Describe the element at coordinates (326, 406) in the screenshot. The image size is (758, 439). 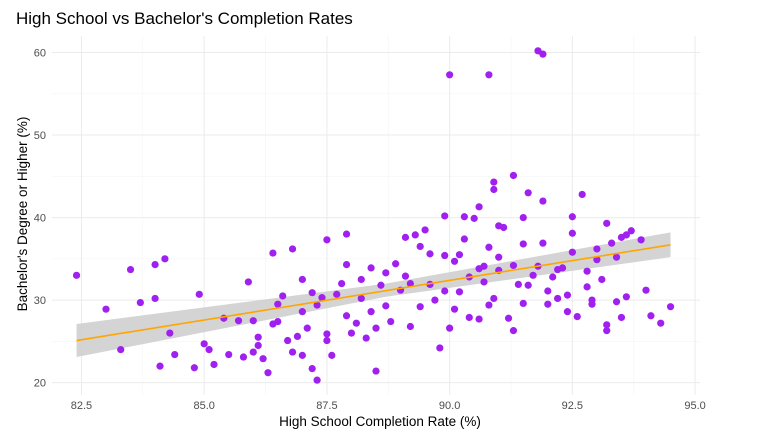
I see `x-tick-label: 87.5` at that location.